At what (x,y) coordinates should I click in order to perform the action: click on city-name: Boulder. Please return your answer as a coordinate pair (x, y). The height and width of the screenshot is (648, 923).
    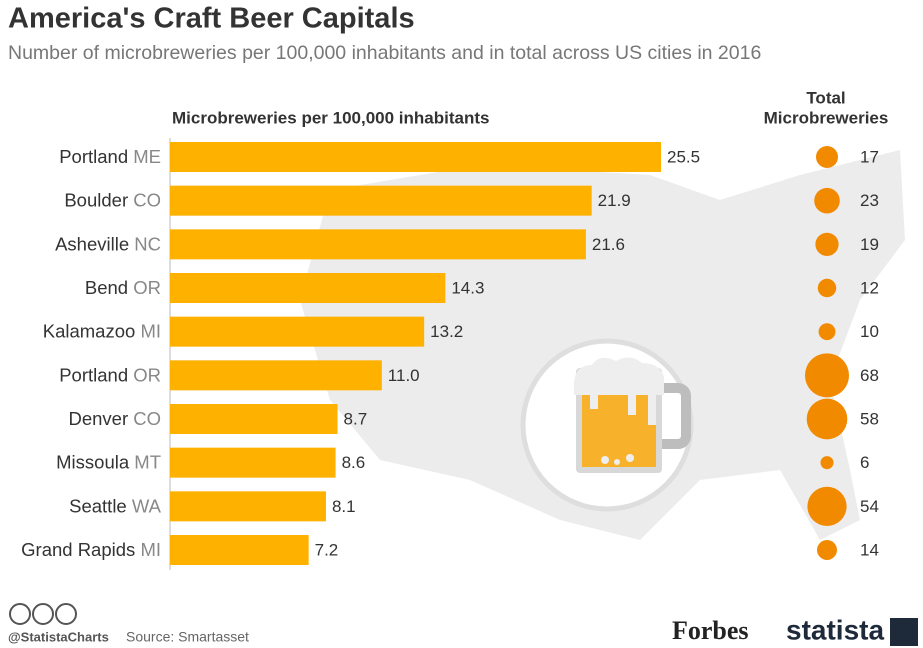
    Looking at the image, I should click on (96, 200).